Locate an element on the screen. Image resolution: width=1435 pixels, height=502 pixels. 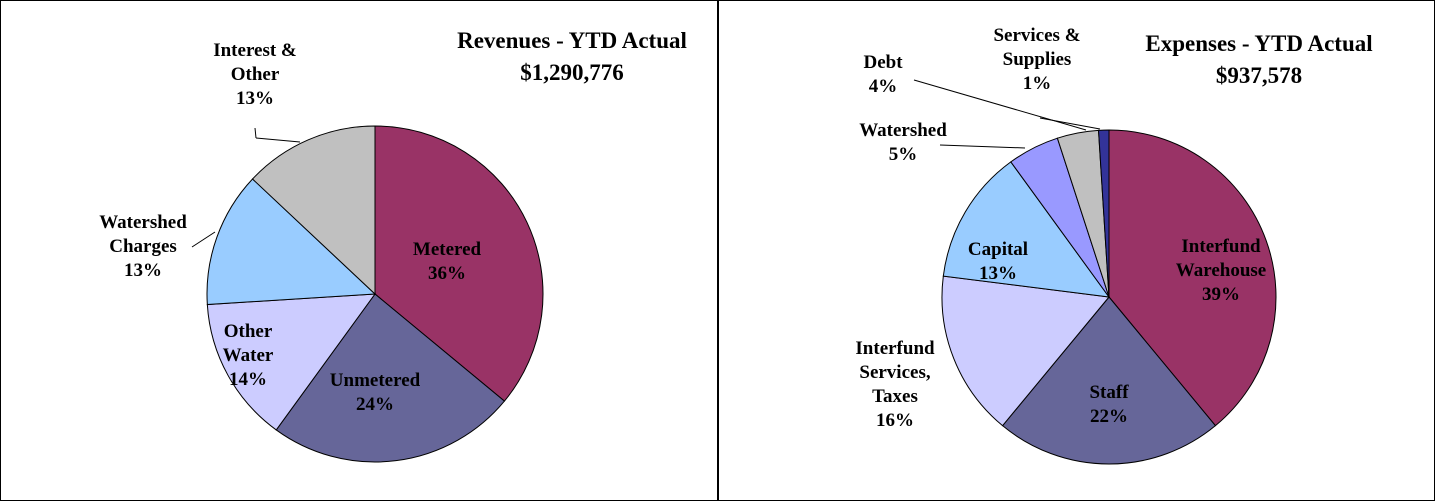
value-label: 24% is located at coordinates (375, 404).